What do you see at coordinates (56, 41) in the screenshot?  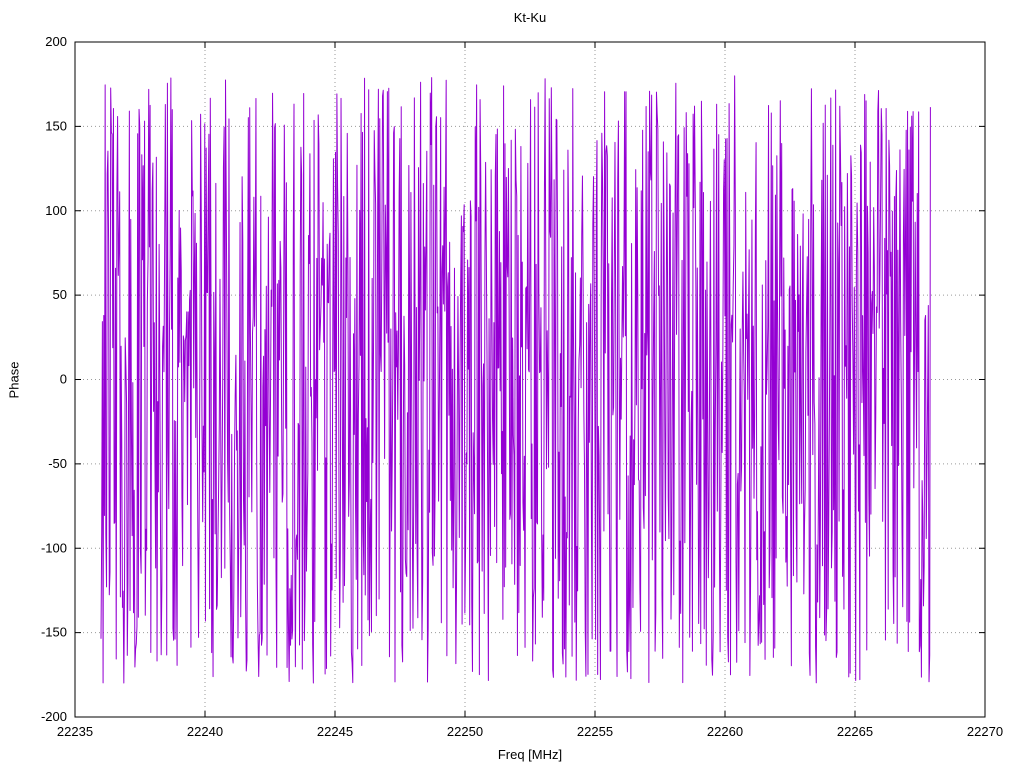 I see `y-tick-label: 200` at bounding box center [56, 41].